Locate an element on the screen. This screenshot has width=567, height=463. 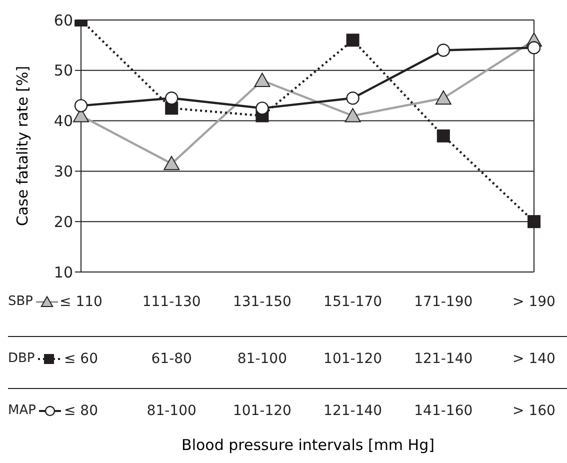
y-tick-label: 60 is located at coordinates (63, 20).